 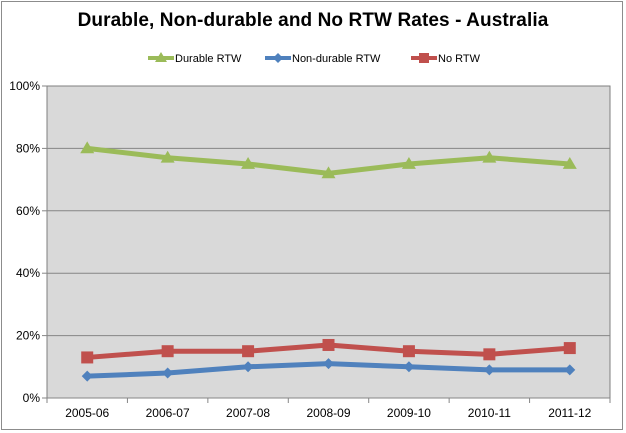 I want to click on x-tick-label: 2006-07, so click(x=168, y=413).